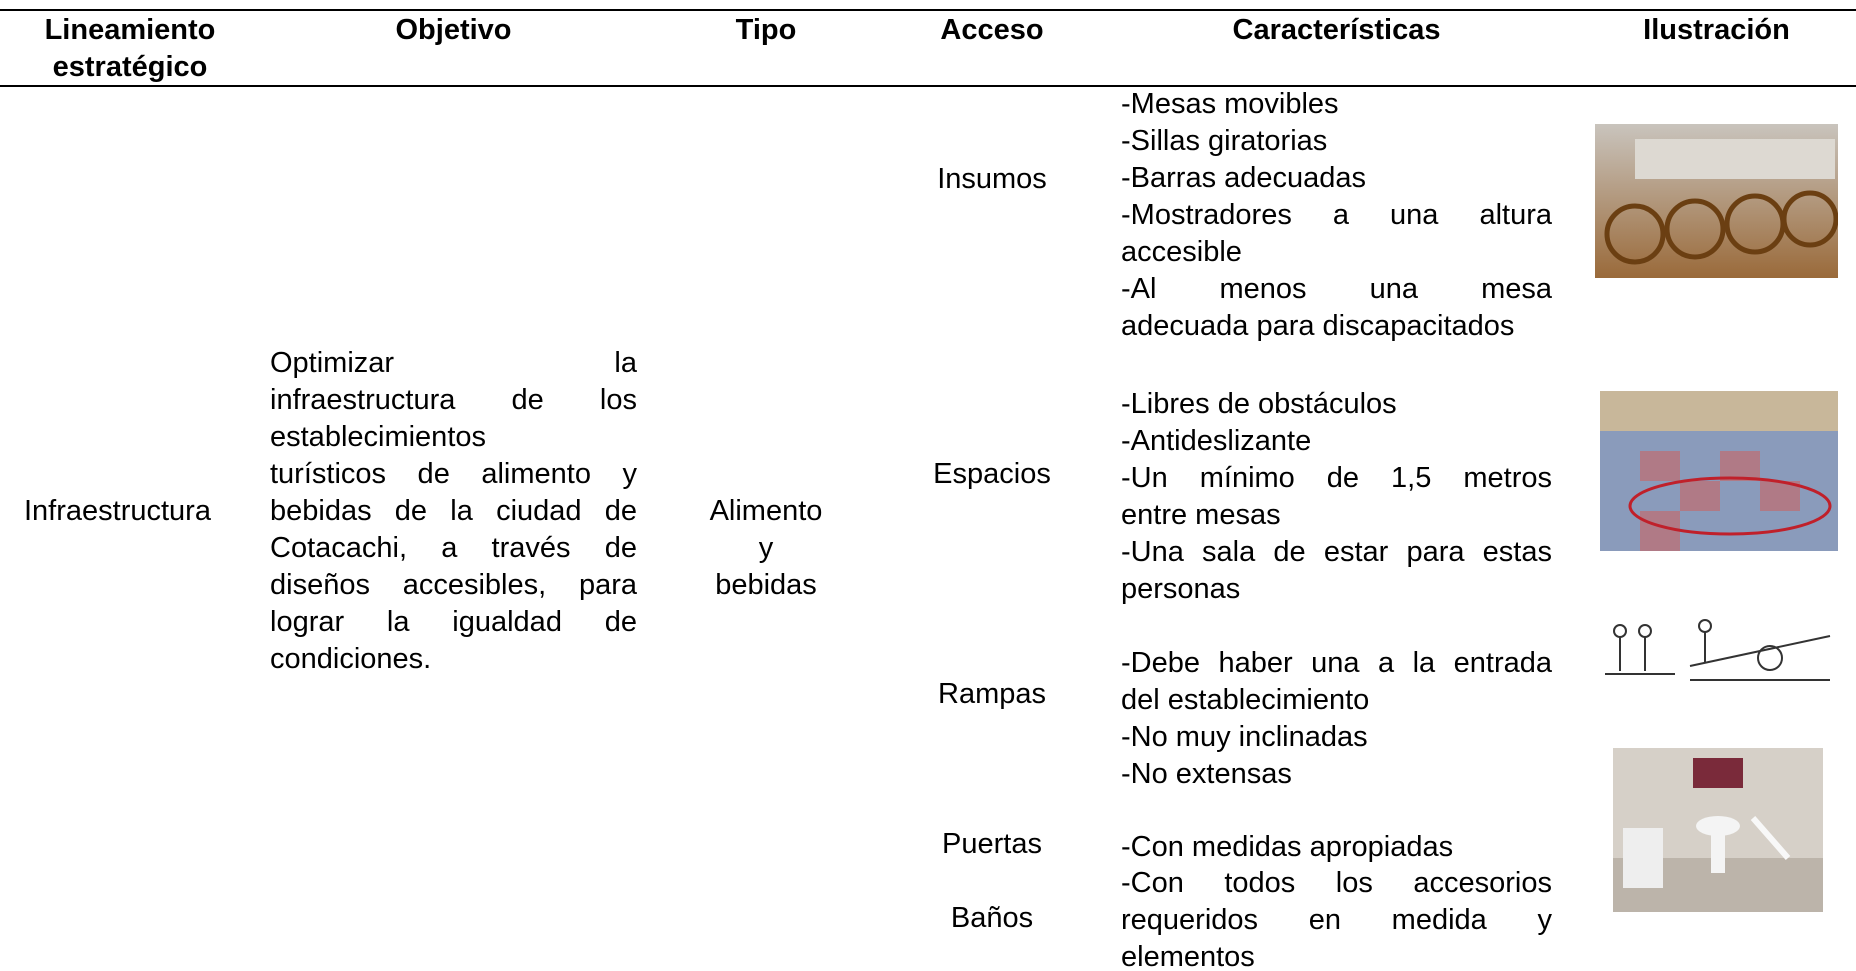  I want to click on caracteristica-line: -Una sala de estar para estas, so click(1336, 551).